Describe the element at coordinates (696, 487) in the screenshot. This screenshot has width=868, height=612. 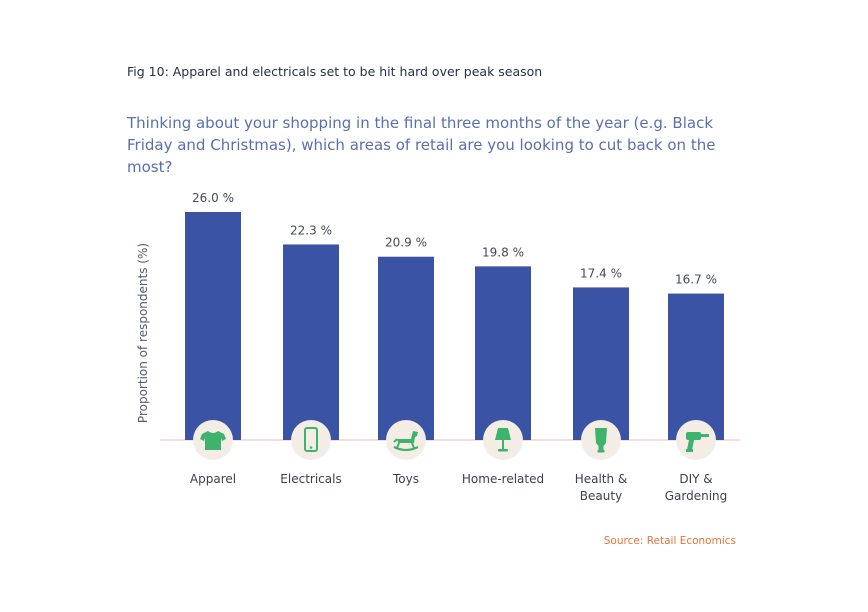
I see `category-label: DIY & Gardening` at that location.